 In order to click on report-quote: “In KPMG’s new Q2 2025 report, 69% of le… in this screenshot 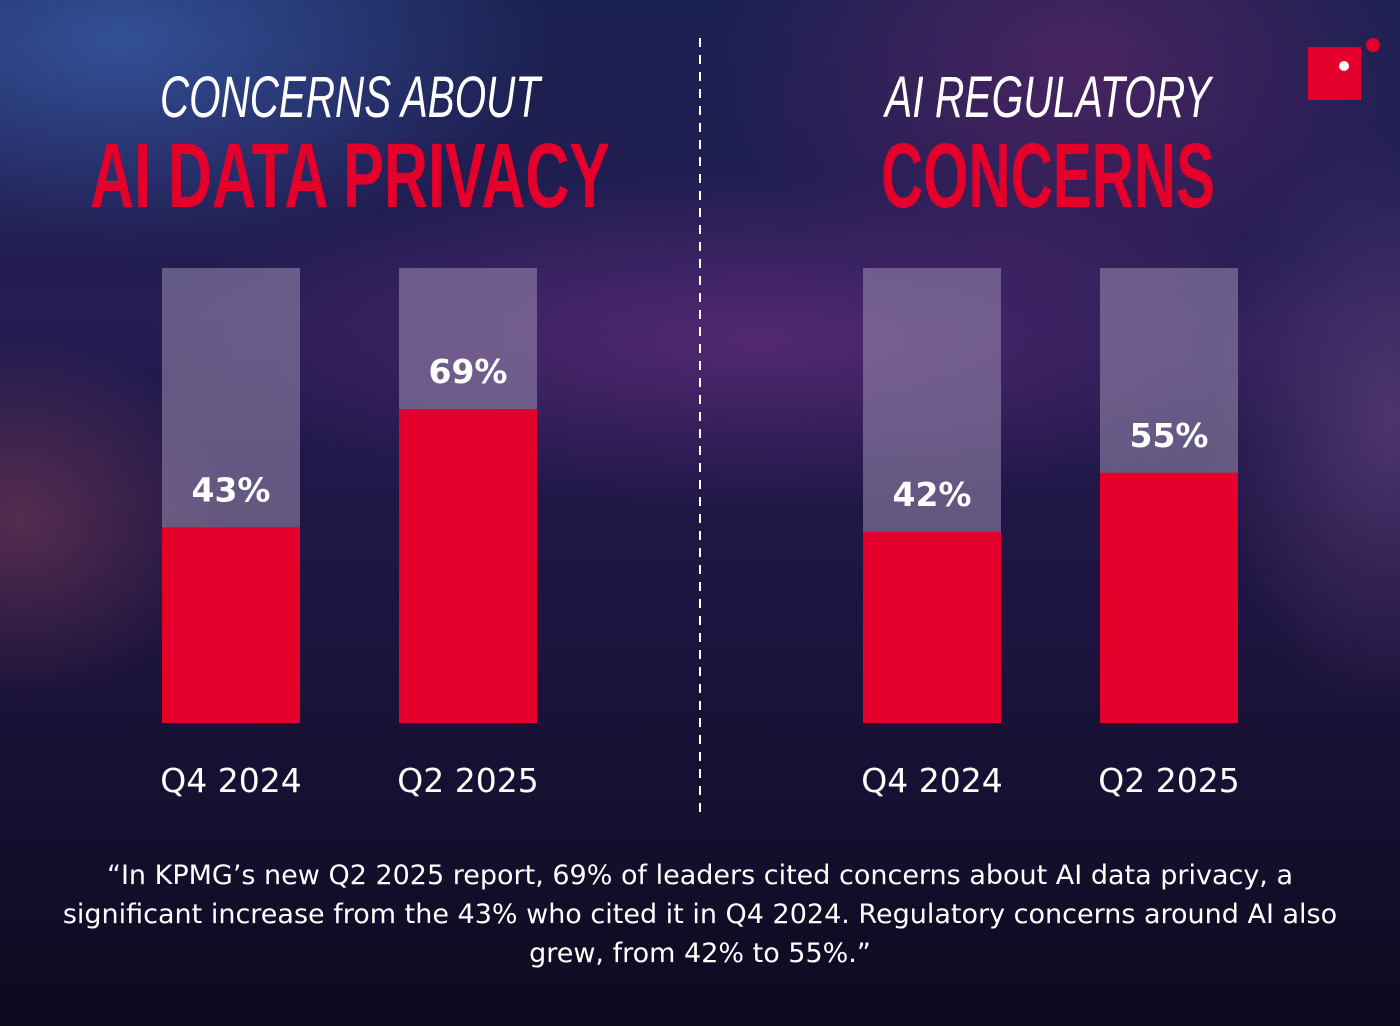, I will do `click(700, 914)`.